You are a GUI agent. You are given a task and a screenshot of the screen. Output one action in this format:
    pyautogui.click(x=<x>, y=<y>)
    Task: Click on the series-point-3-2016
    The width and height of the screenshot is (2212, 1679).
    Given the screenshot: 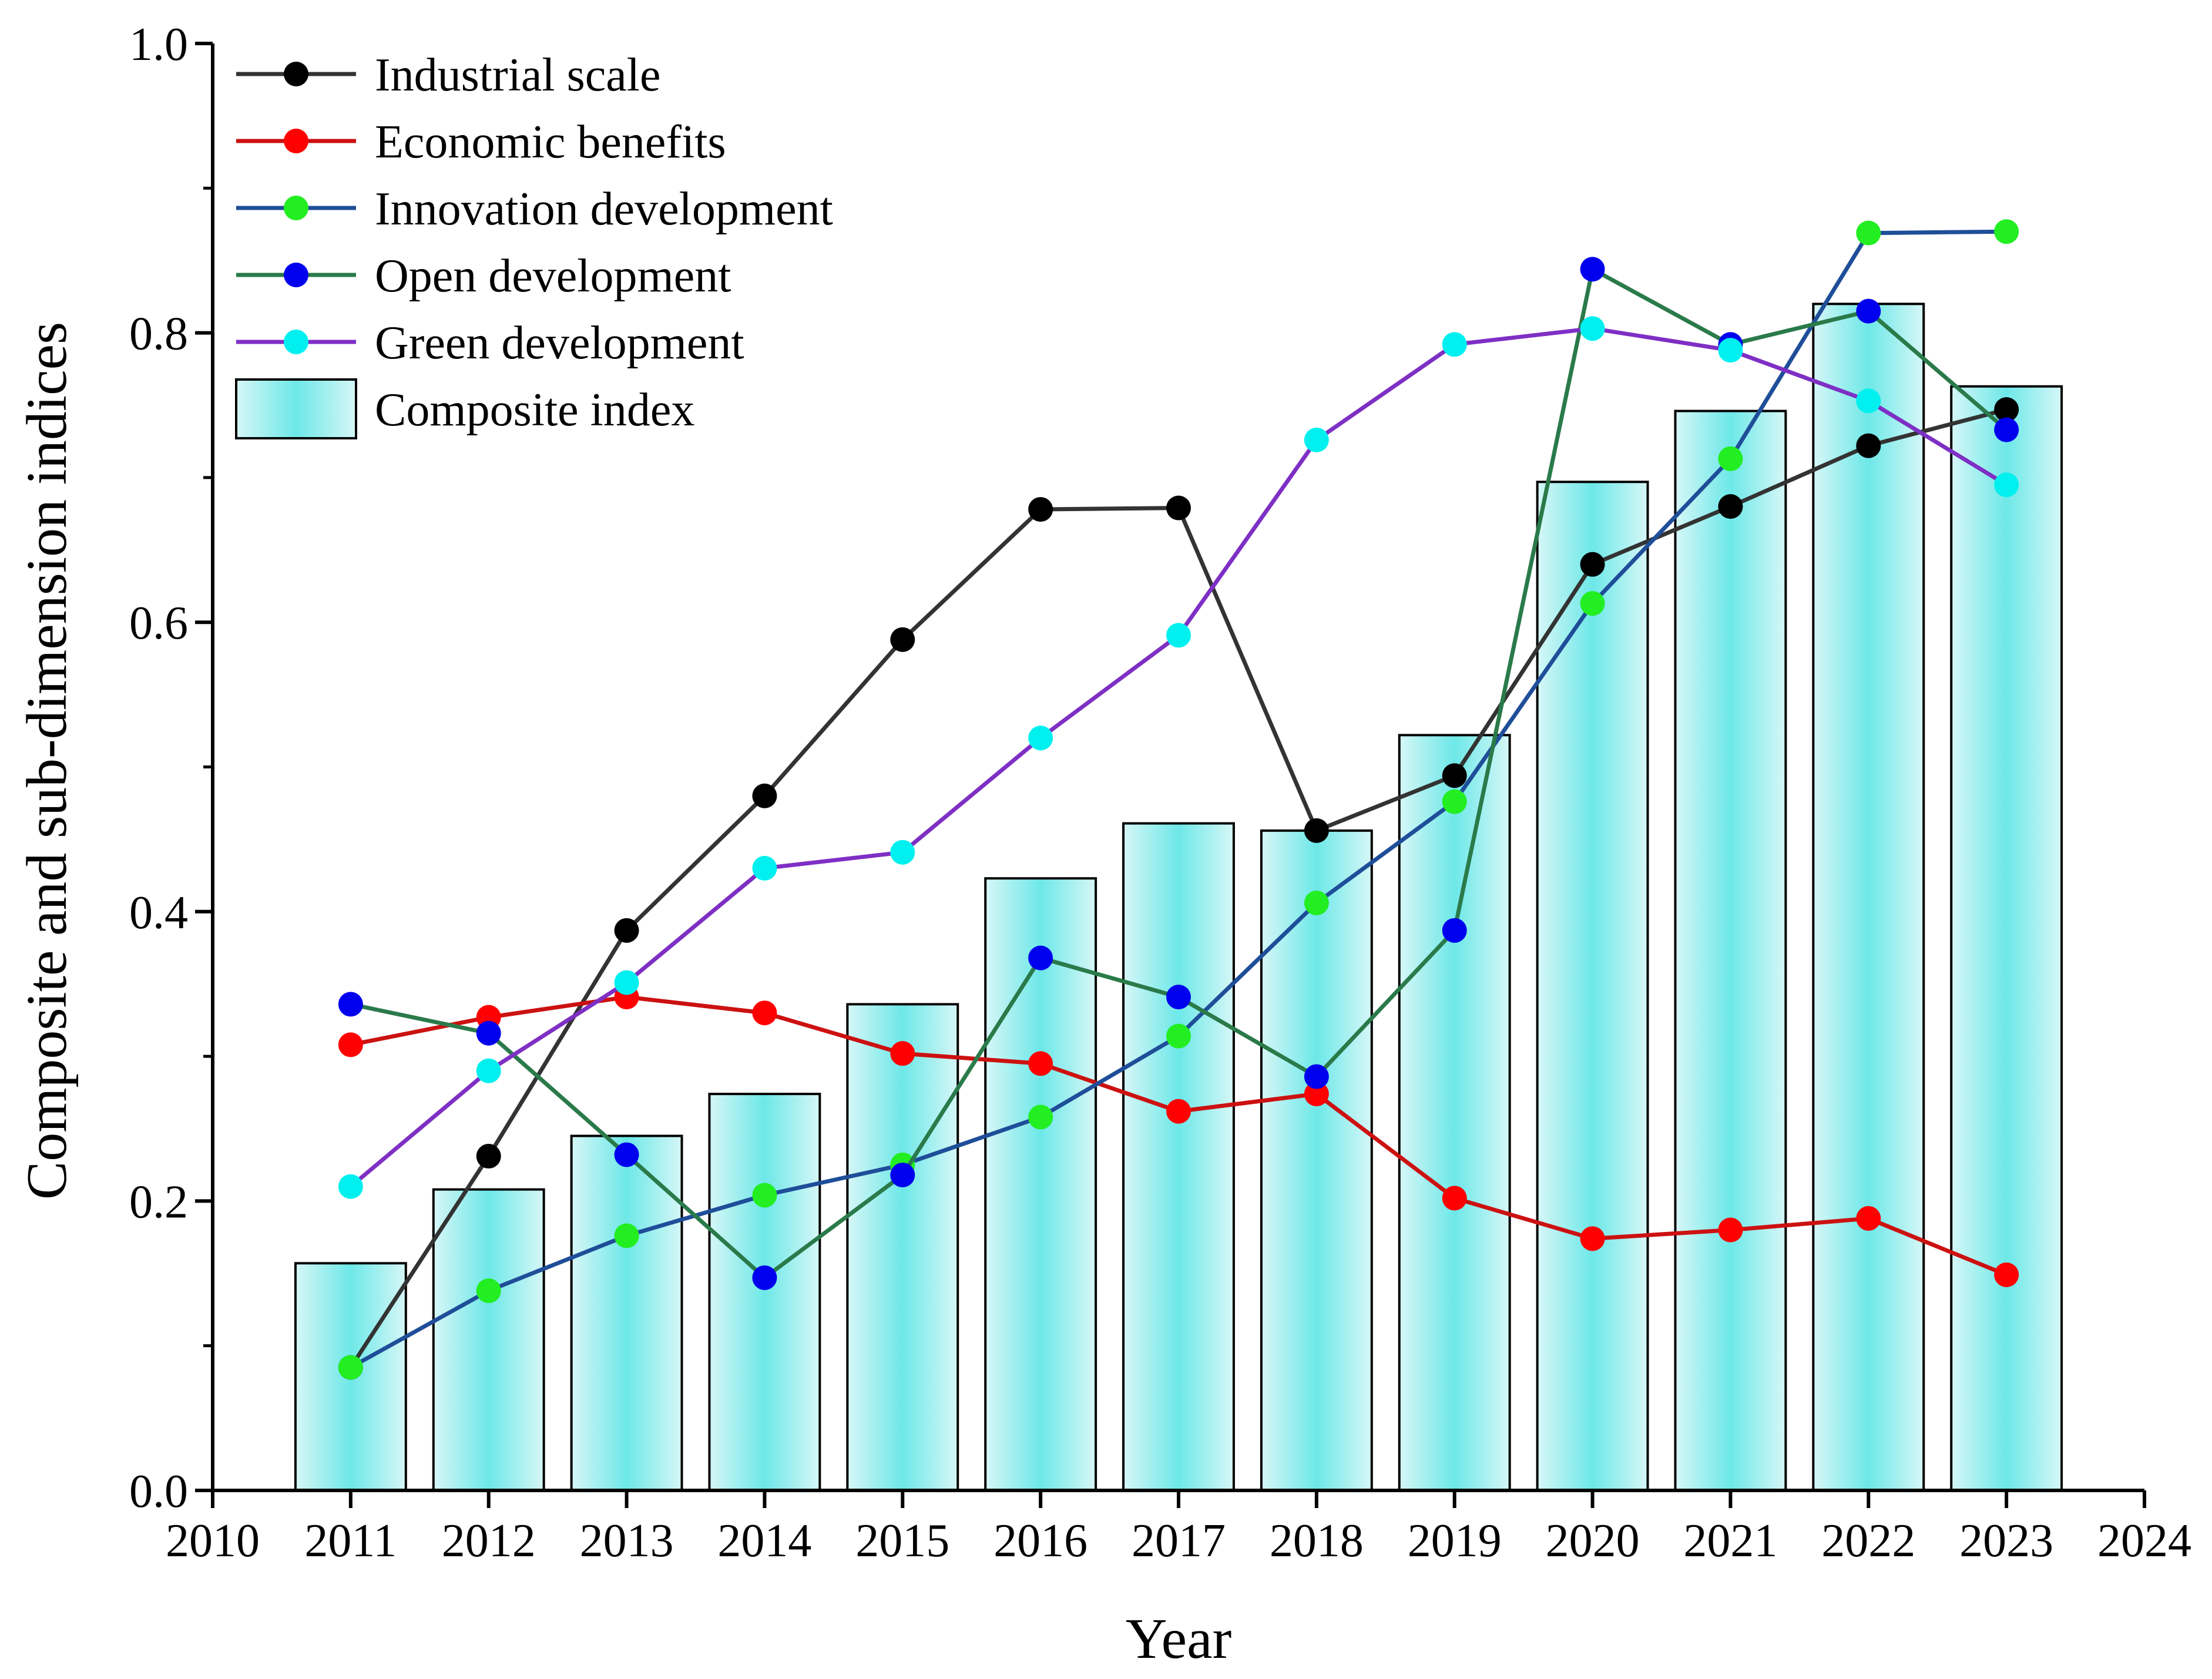 What is the action you would take?
    pyautogui.click(x=1040, y=958)
    